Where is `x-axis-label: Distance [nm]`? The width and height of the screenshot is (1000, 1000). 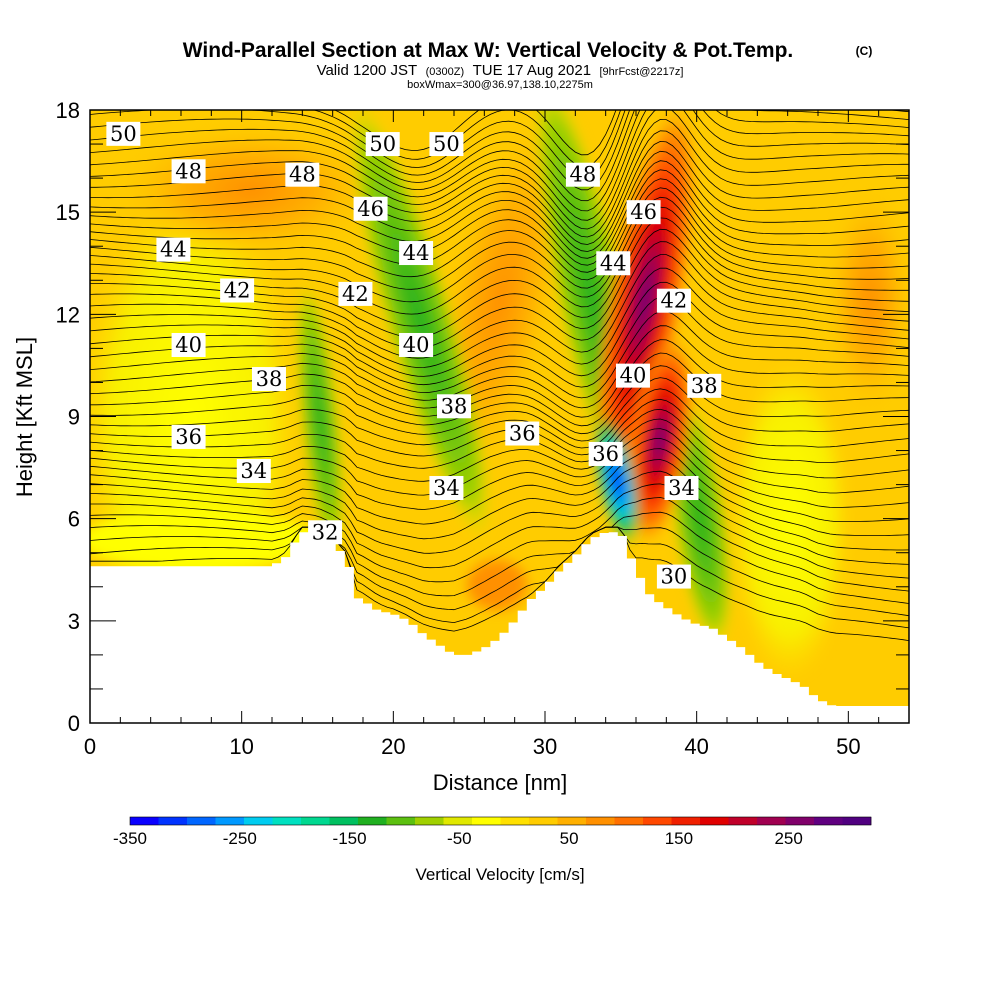
x-axis-label: Distance [nm] is located at coordinates (500, 782).